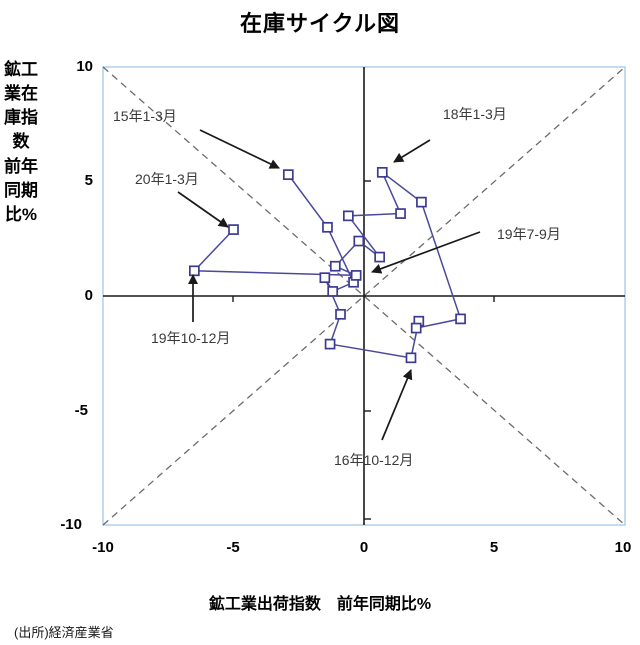 The image size is (640, 645). What do you see at coordinates (325, 278) in the screenshot?
I see `data-point-marker: 16年1-3月 (-1.5, 0.8)` at bounding box center [325, 278].